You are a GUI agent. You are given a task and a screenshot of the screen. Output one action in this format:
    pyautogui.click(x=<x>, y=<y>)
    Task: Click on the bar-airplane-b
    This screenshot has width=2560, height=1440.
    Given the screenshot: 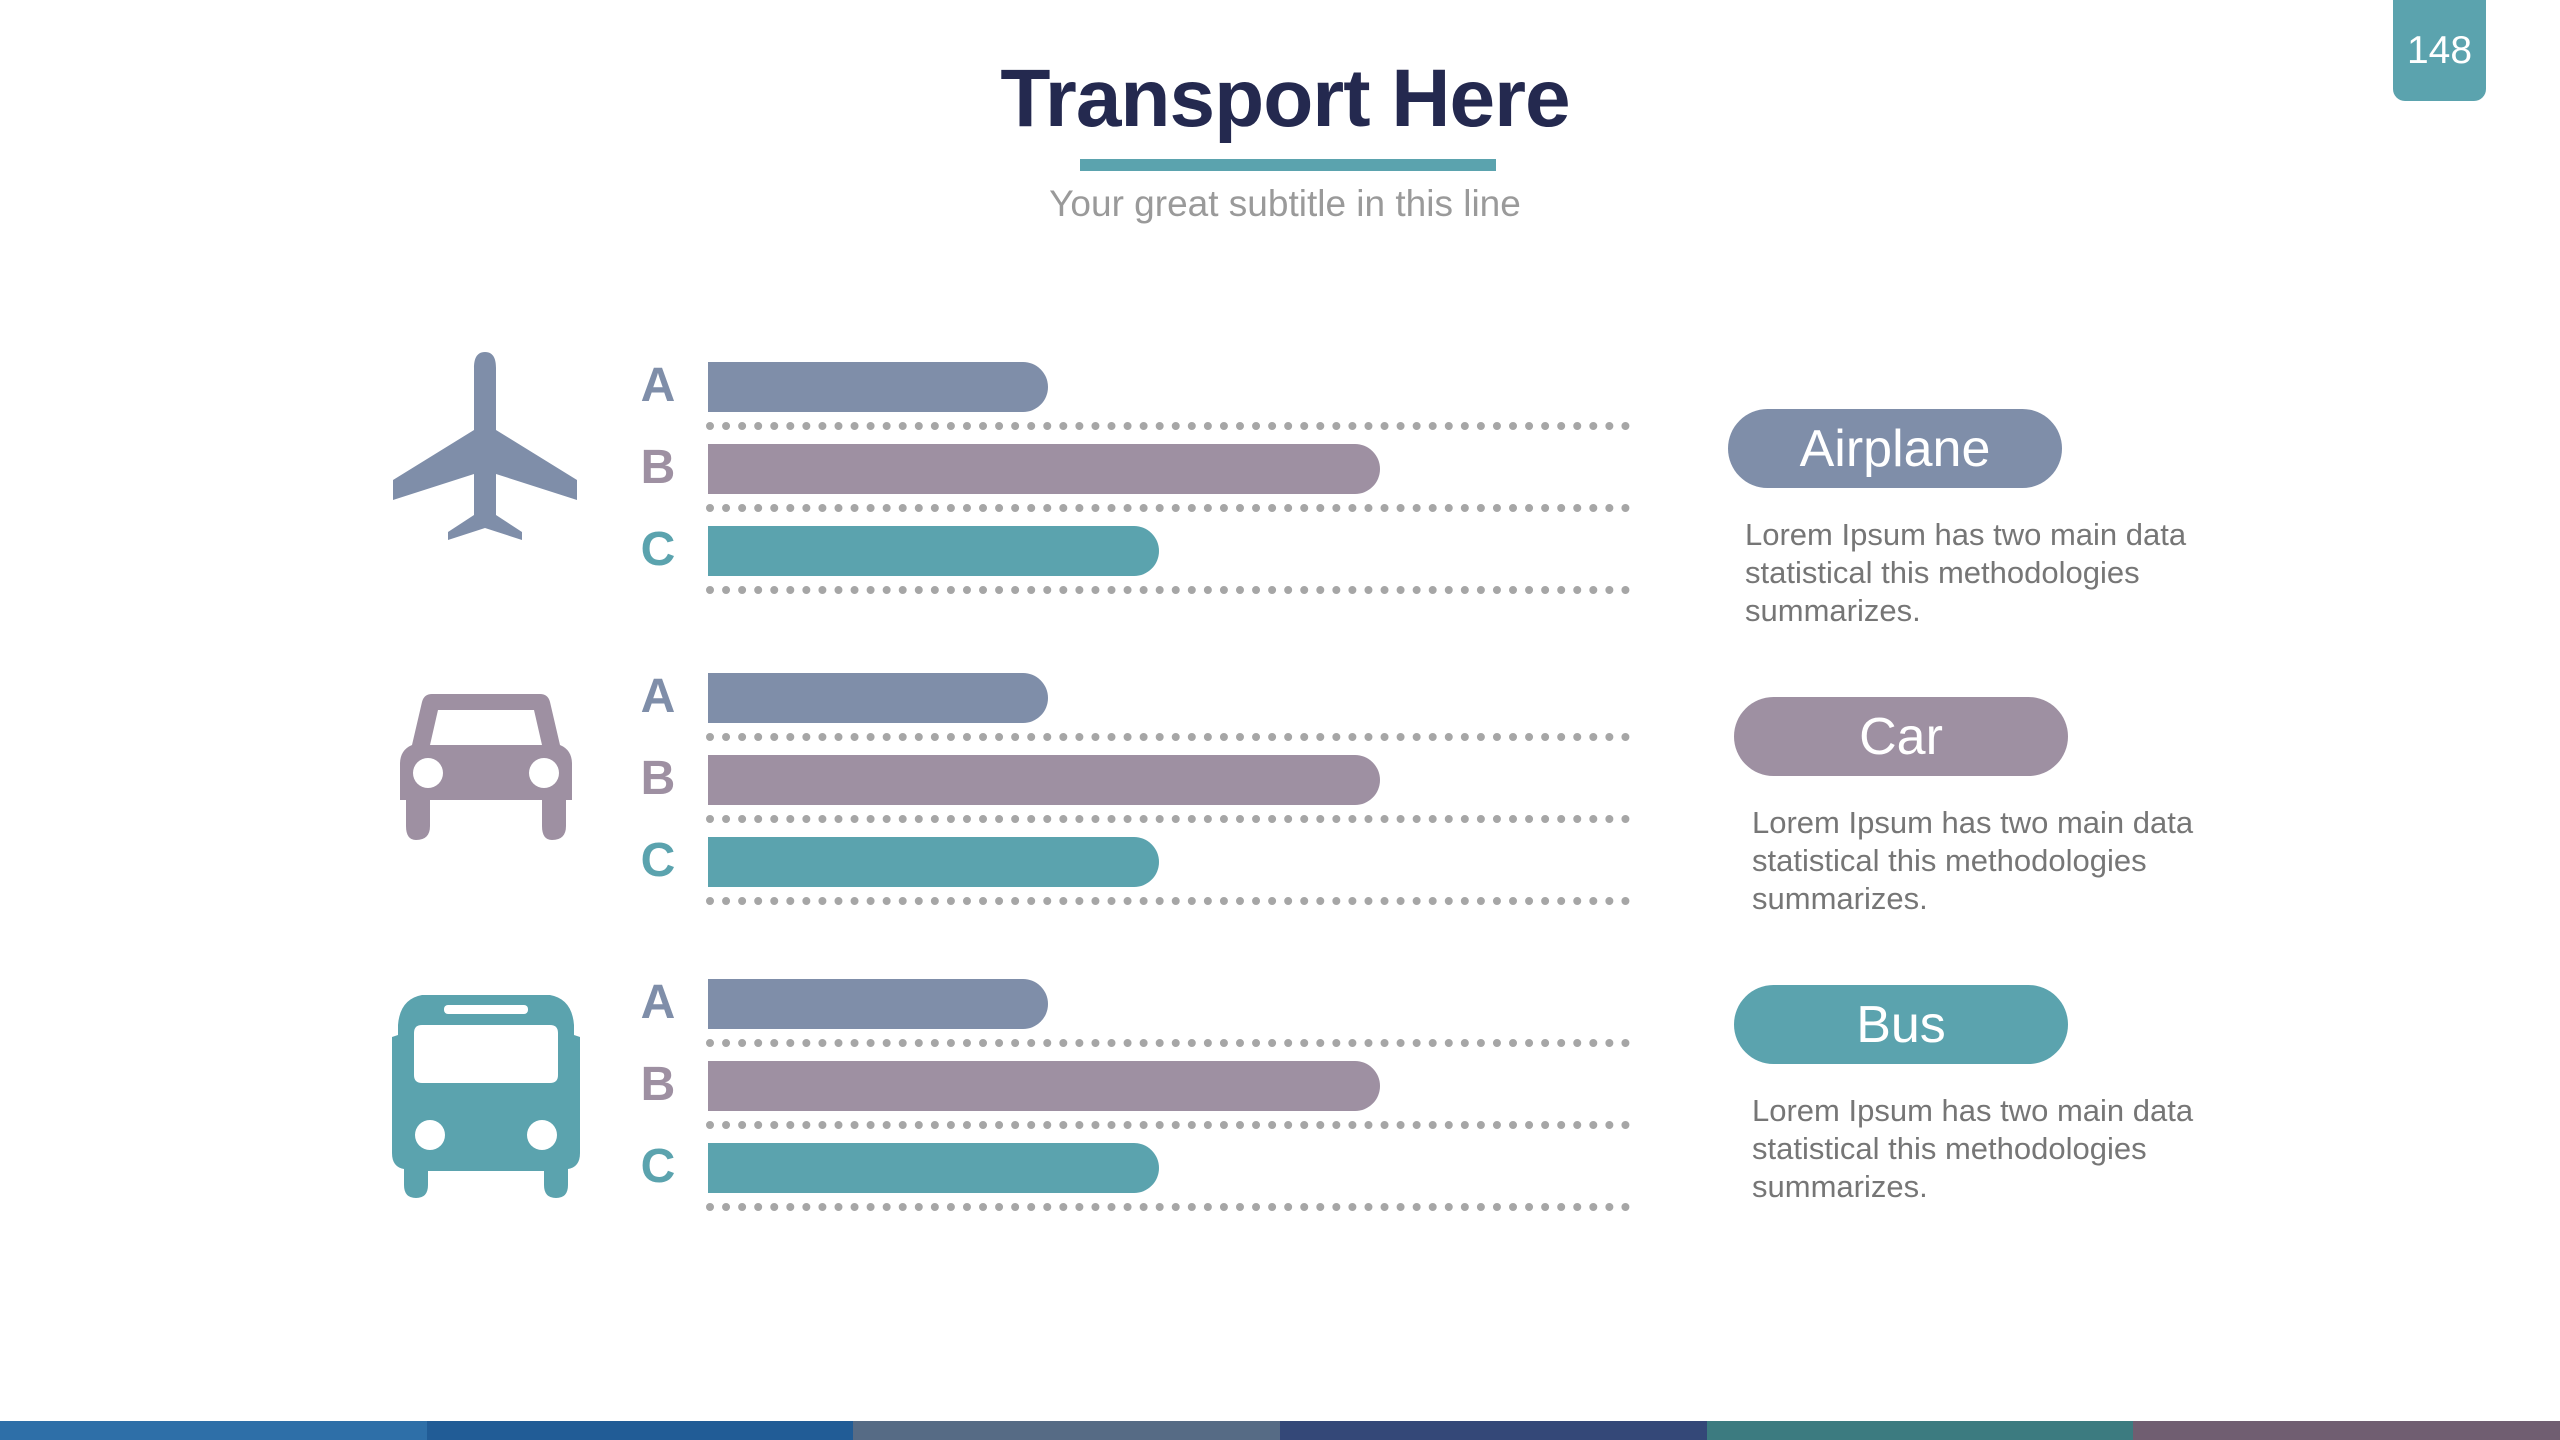 What is the action you would take?
    pyautogui.click(x=1044, y=469)
    